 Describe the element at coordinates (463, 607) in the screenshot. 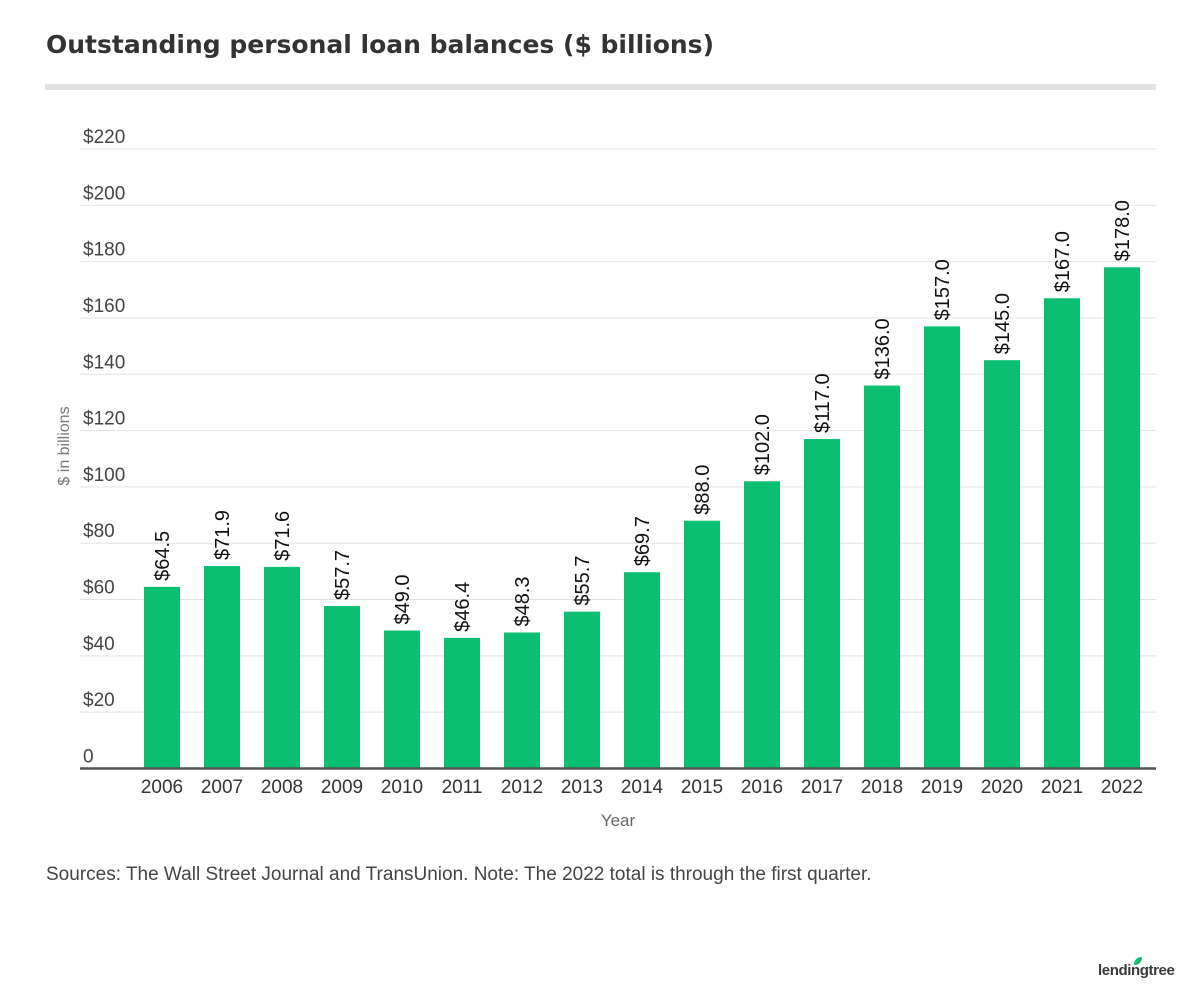

I see `data-label-2011: $46.4` at that location.